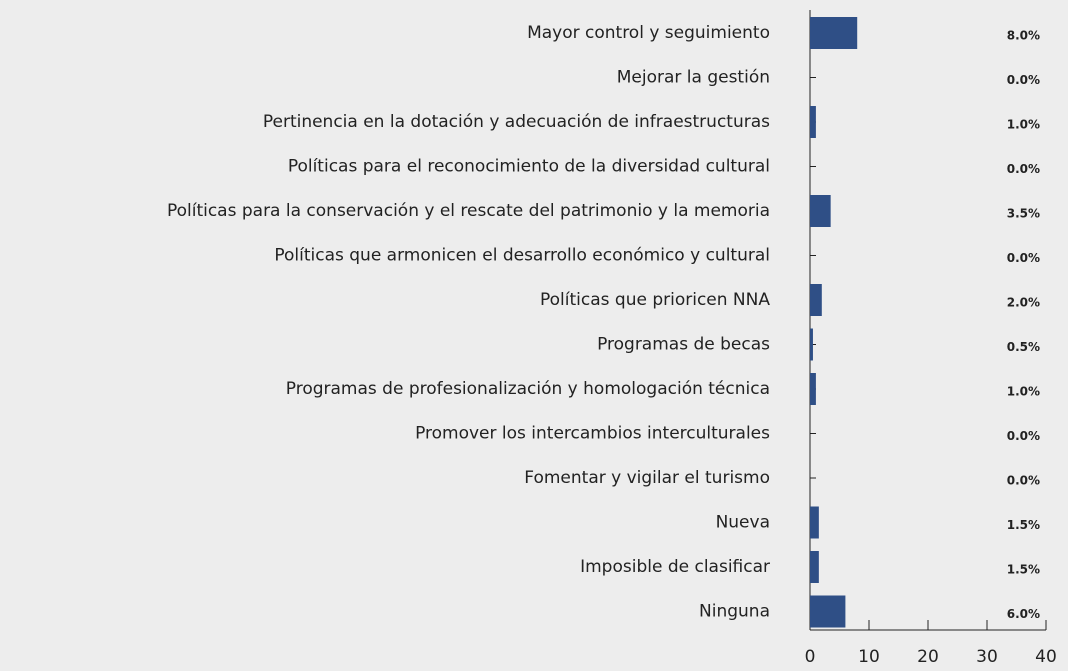  What do you see at coordinates (693, 78) in the screenshot?
I see `category-label: Mejorar la gestión` at bounding box center [693, 78].